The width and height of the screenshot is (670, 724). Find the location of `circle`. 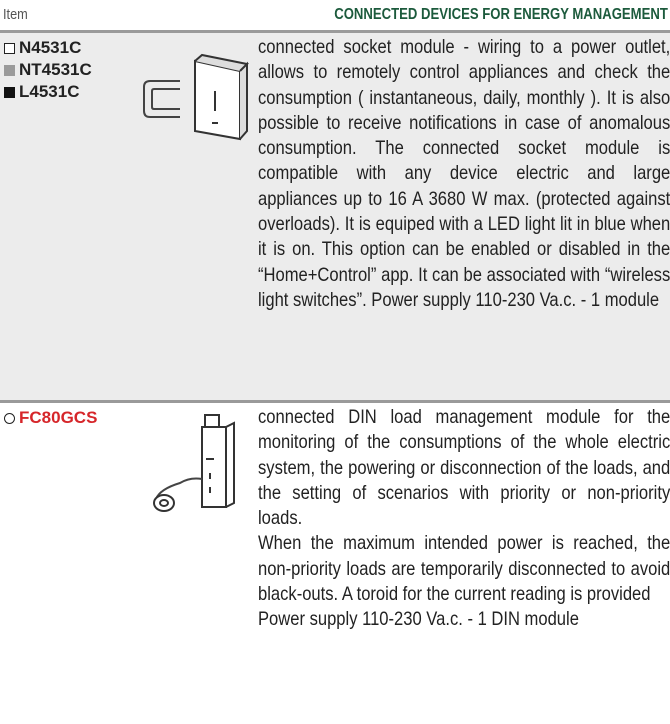

circle is located at coordinates (9, 418).